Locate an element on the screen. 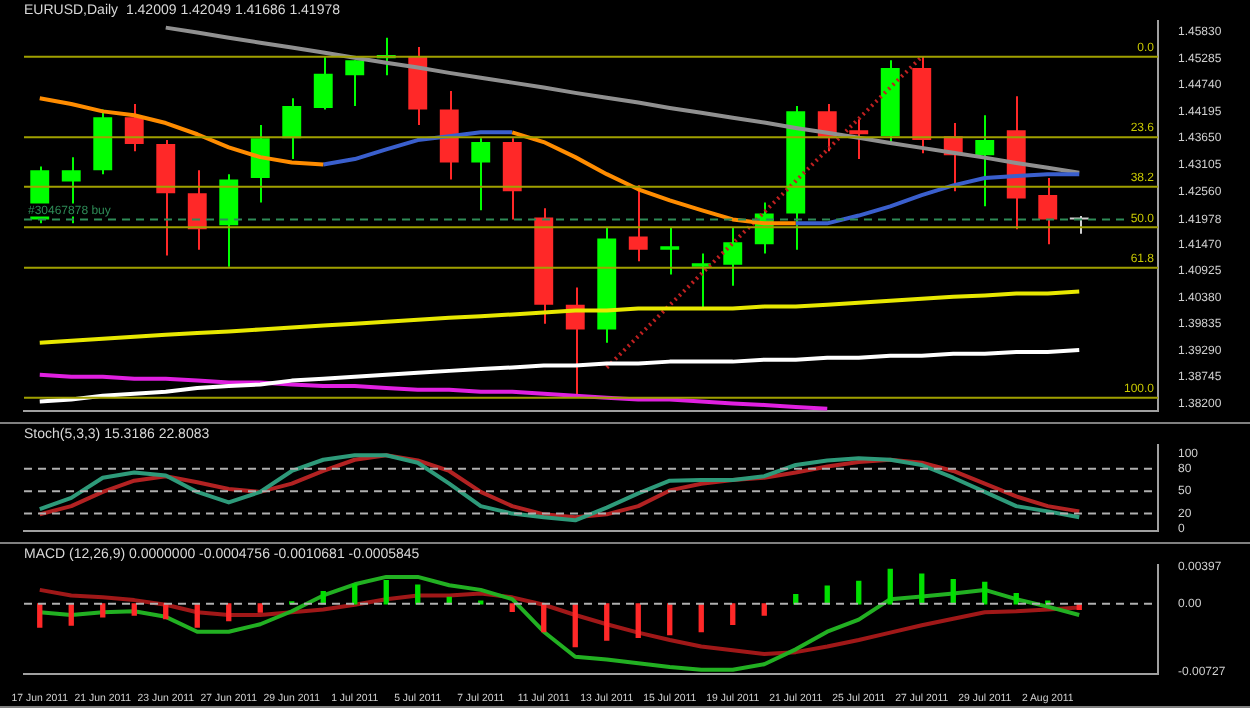 This screenshot has width=1250, height=708. line-series is located at coordinates (764, 212).